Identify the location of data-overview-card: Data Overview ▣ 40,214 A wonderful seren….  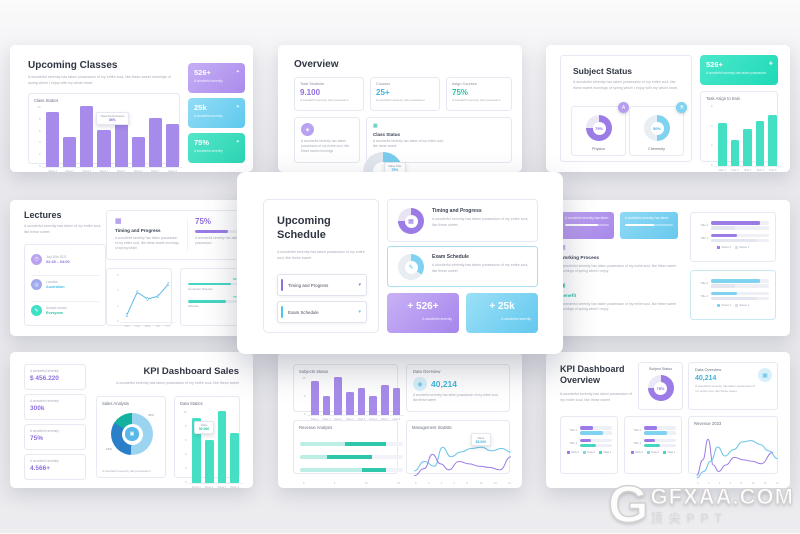
(733, 386).